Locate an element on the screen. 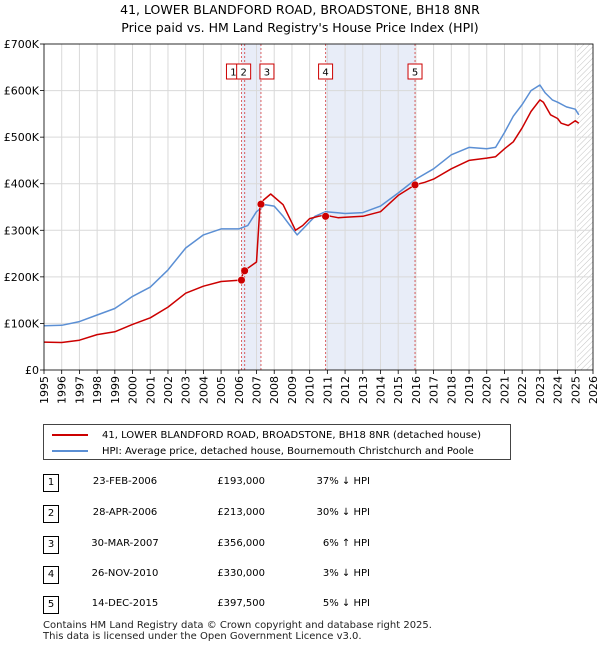 The image size is (600, 650). transaction-hpi: 6% ↑ HPI is located at coordinates (346, 543).